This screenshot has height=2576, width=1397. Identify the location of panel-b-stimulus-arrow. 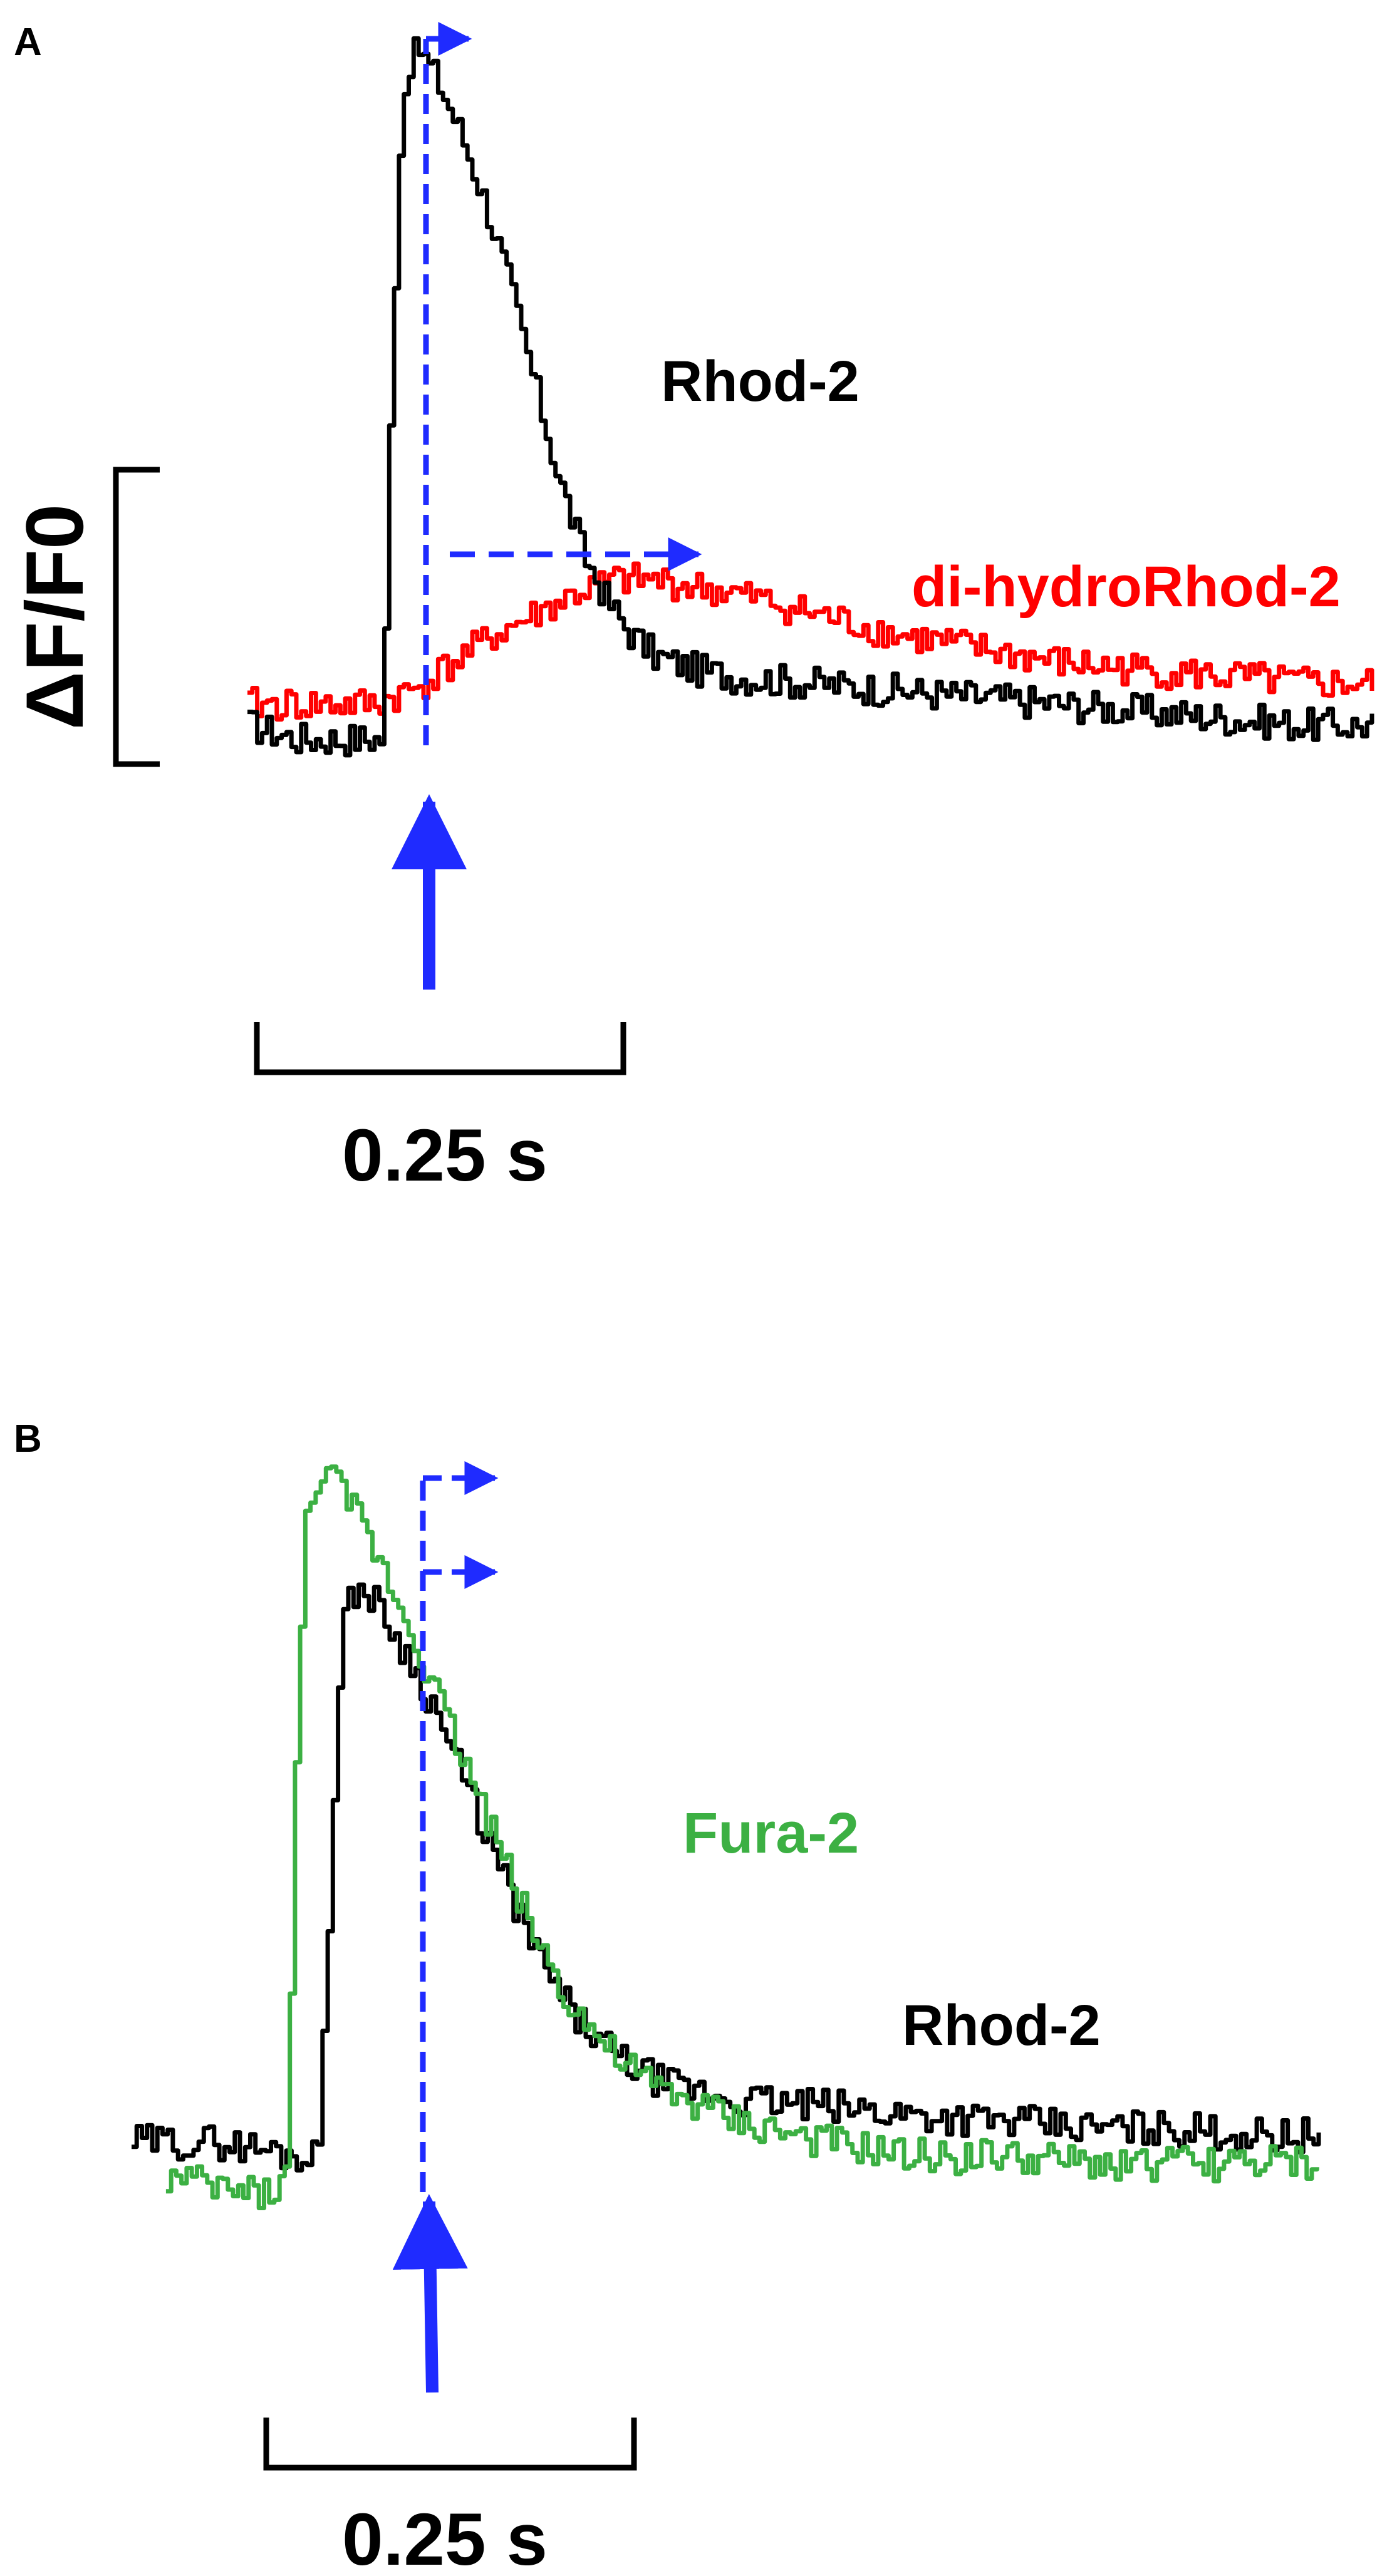
(430, 2293).